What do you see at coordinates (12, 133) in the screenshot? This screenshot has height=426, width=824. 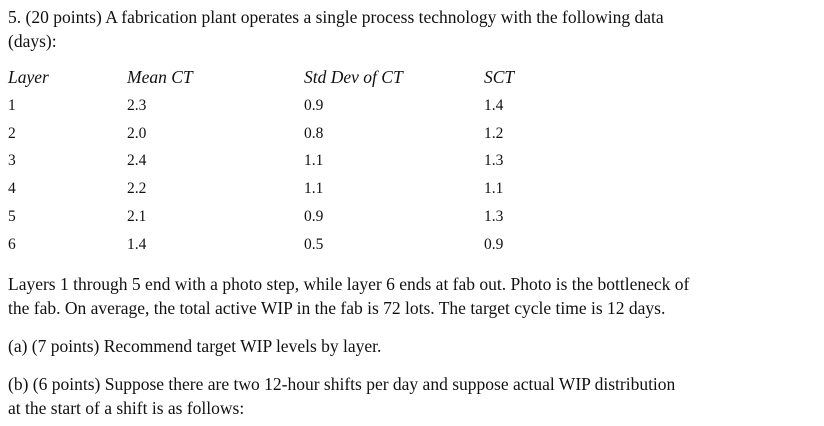 I see `cell-layer: 2` at bounding box center [12, 133].